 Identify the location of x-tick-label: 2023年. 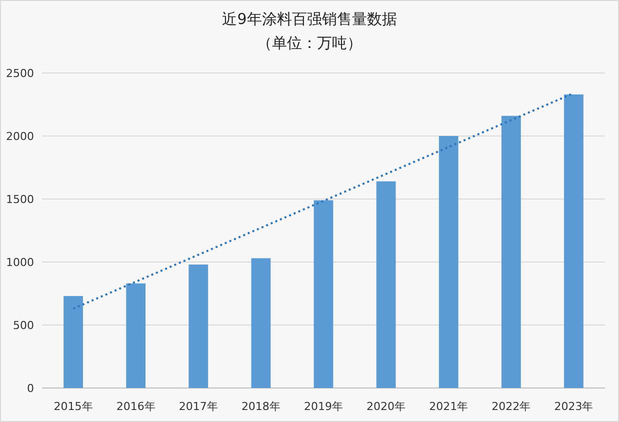
(574, 406).